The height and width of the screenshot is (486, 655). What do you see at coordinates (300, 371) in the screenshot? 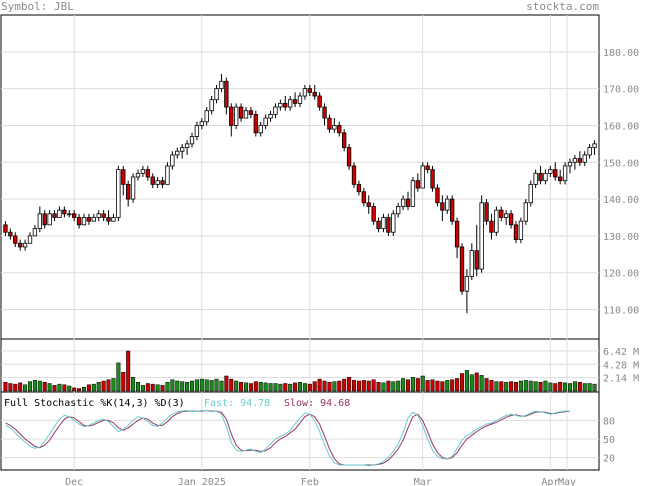
I see `volume-bars-group` at bounding box center [300, 371].